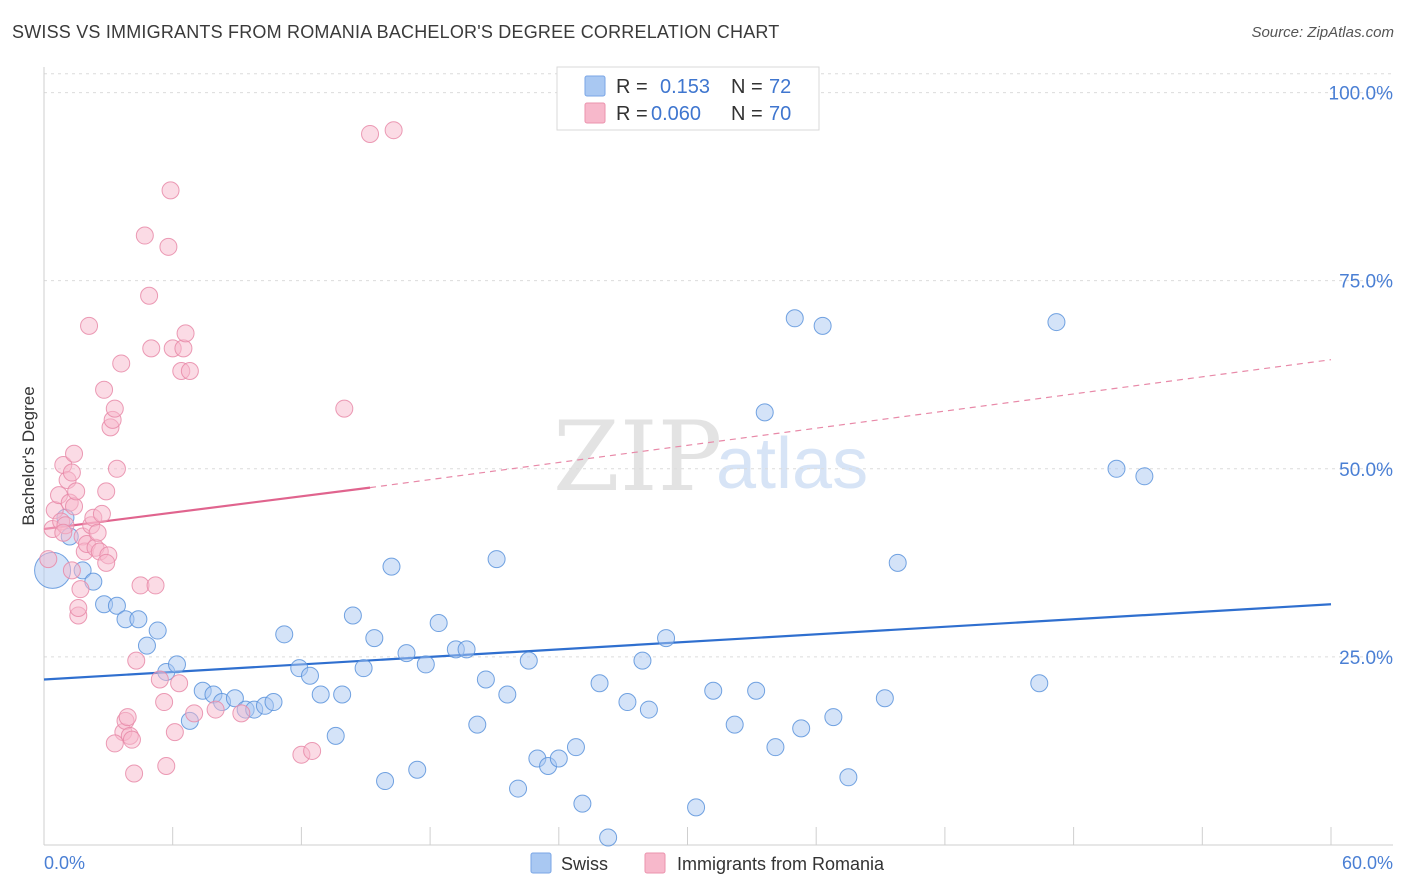 The height and width of the screenshot is (892, 1406). What do you see at coordinates (655, 863) in the screenshot?
I see `legend-bottom-swatch-romania` at bounding box center [655, 863].